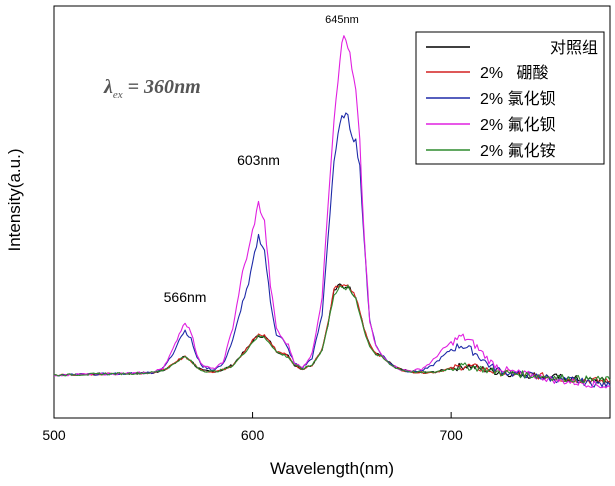  I want to click on peak-label-603: 603nm, so click(258, 160).